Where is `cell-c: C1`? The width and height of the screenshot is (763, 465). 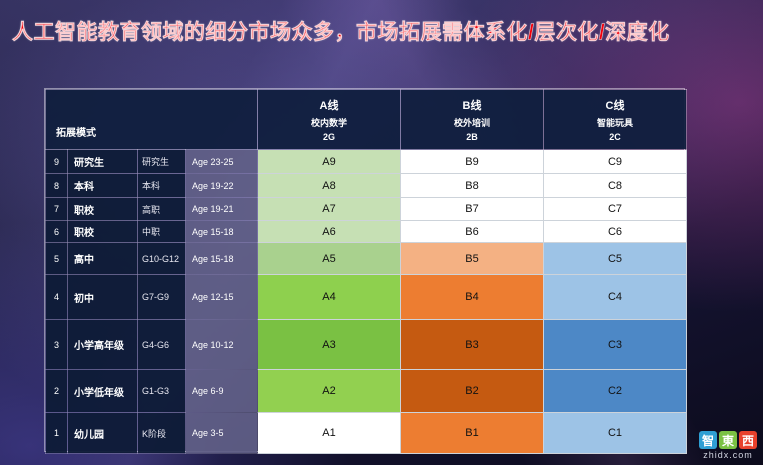
cell-c: C1 is located at coordinates (615, 433).